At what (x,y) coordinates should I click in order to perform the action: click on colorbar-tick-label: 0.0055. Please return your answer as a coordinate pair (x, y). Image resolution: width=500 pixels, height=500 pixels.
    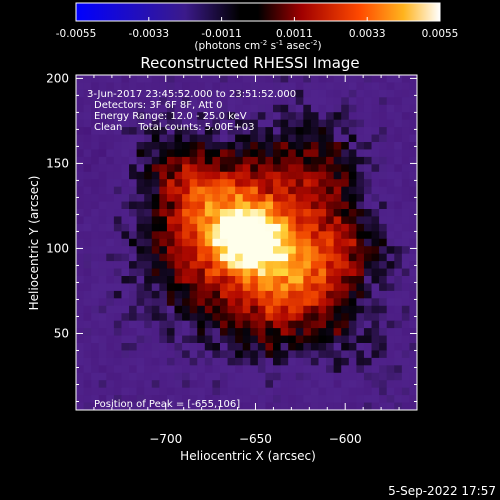
    Looking at the image, I should click on (440, 34).